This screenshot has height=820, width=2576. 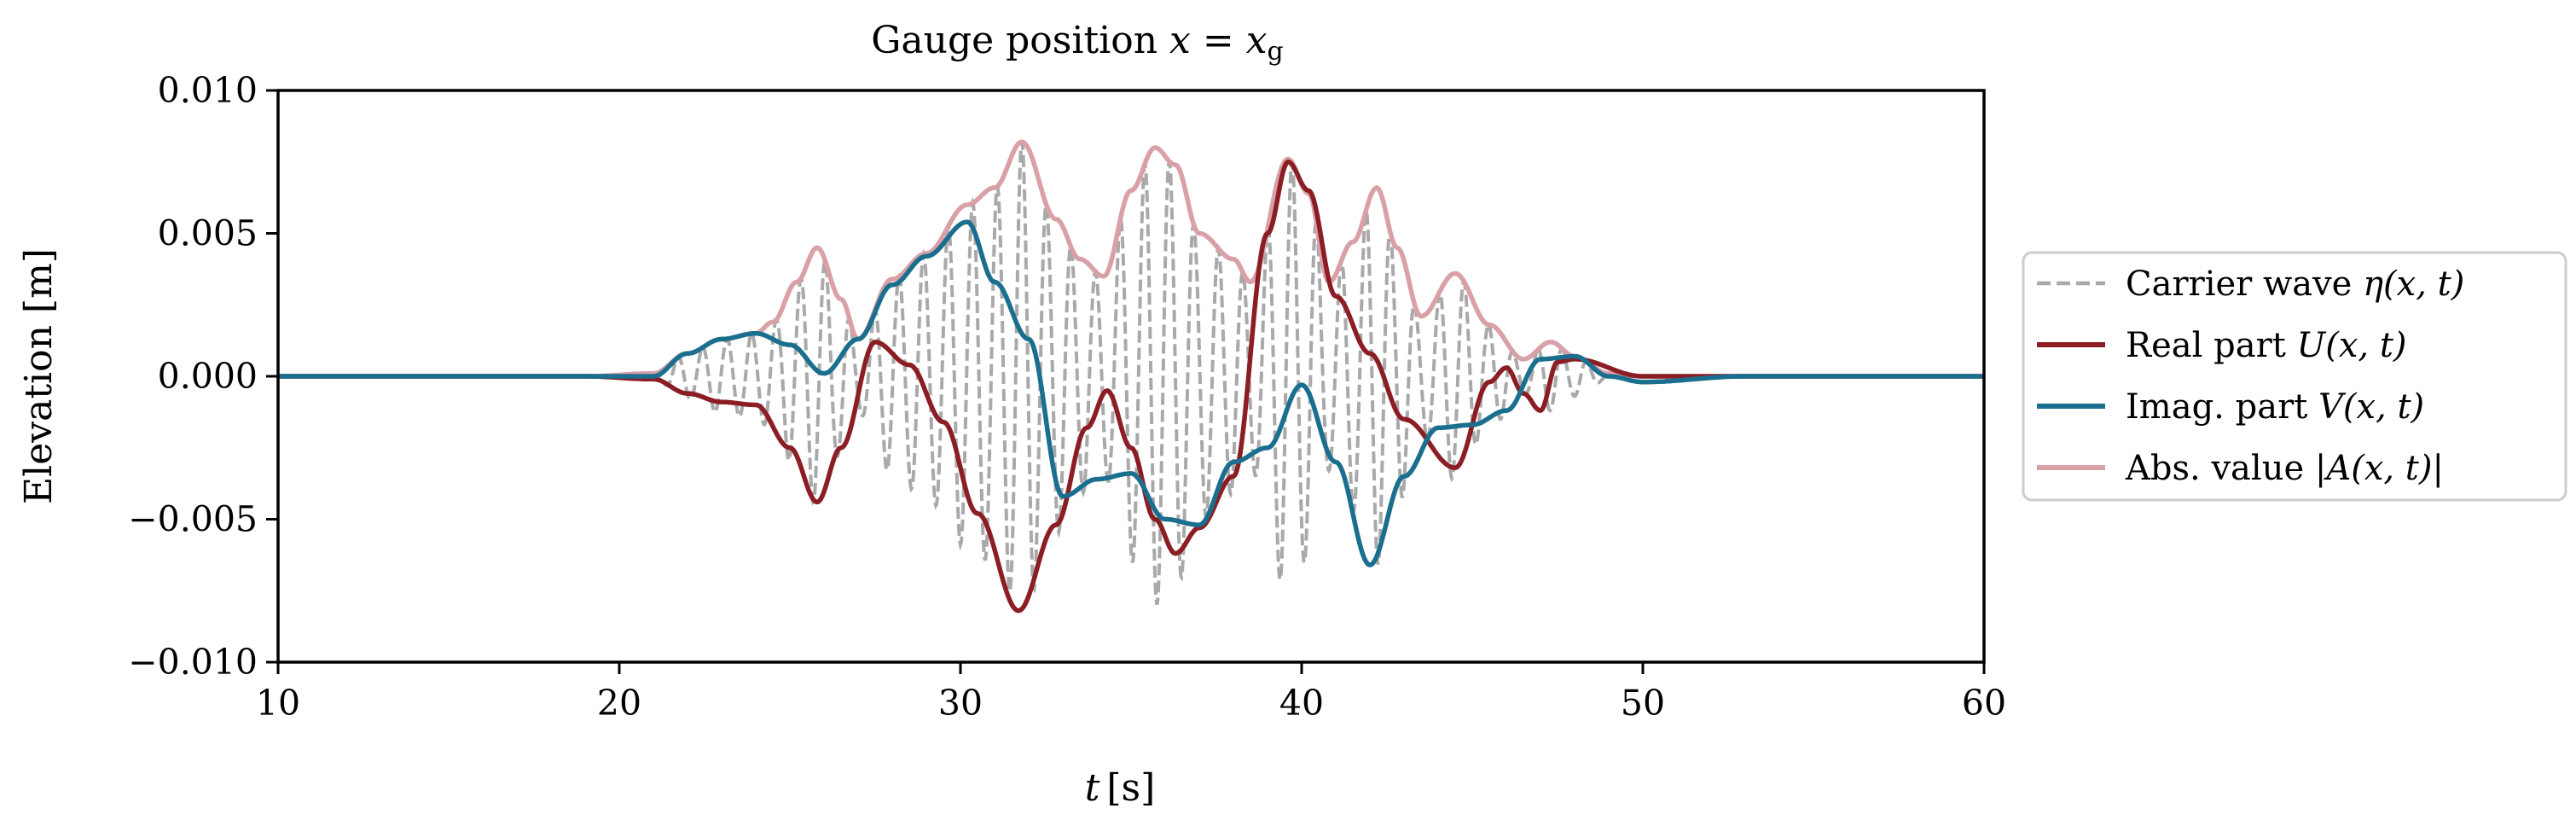 I want to click on y-tick-label: 0.000, so click(x=208, y=376).